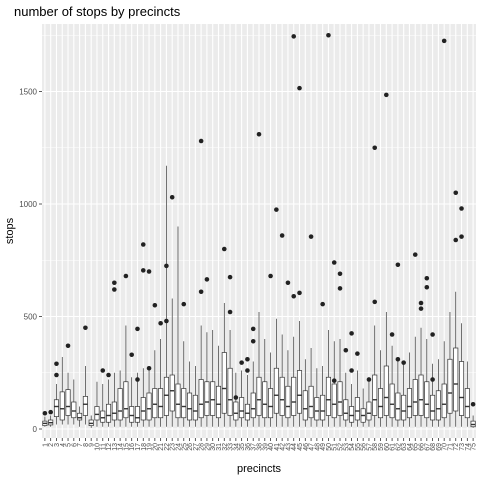 Image resolution: width=480 pixels, height=480 pixels. Describe the element at coordinates (97, 447) in the screenshot. I see `x-tick-label: 10` at that location.